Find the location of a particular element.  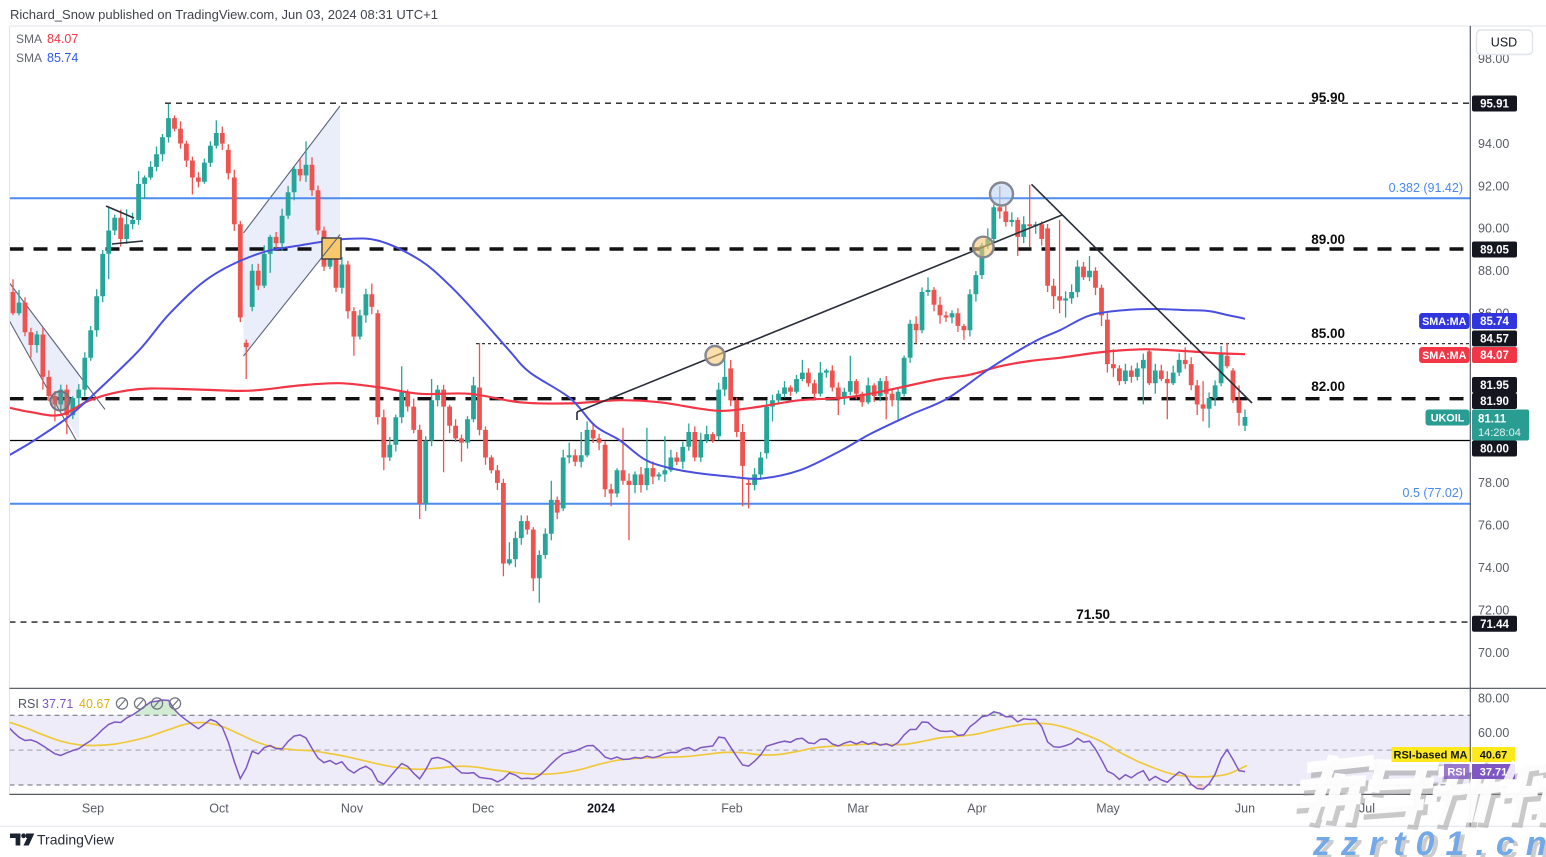

svg-text: Sep is located at coordinates (93, 809).